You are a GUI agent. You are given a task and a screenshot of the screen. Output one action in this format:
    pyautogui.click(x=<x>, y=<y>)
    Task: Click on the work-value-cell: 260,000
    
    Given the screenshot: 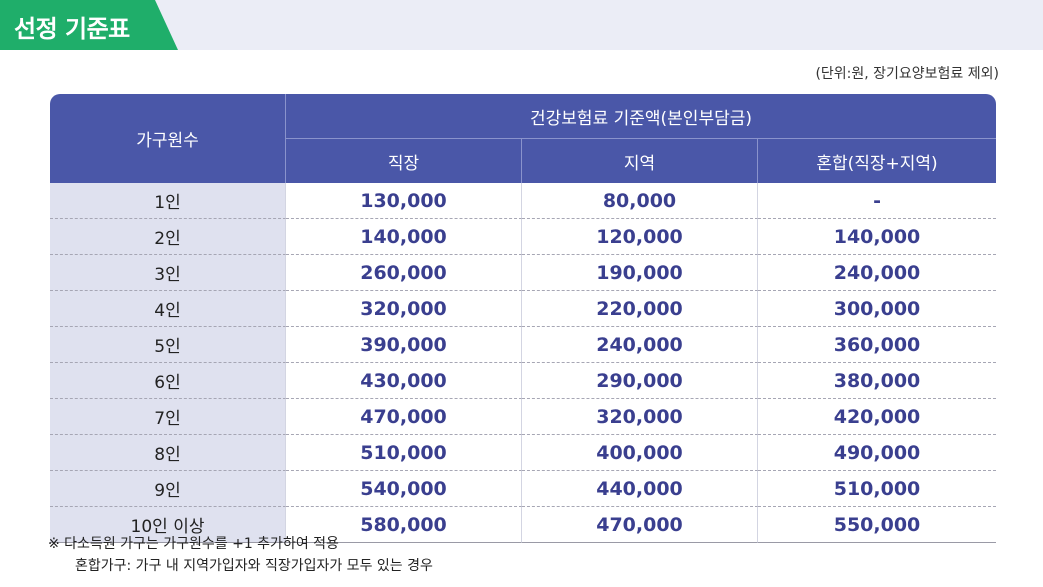 What is the action you would take?
    pyautogui.click(x=404, y=273)
    